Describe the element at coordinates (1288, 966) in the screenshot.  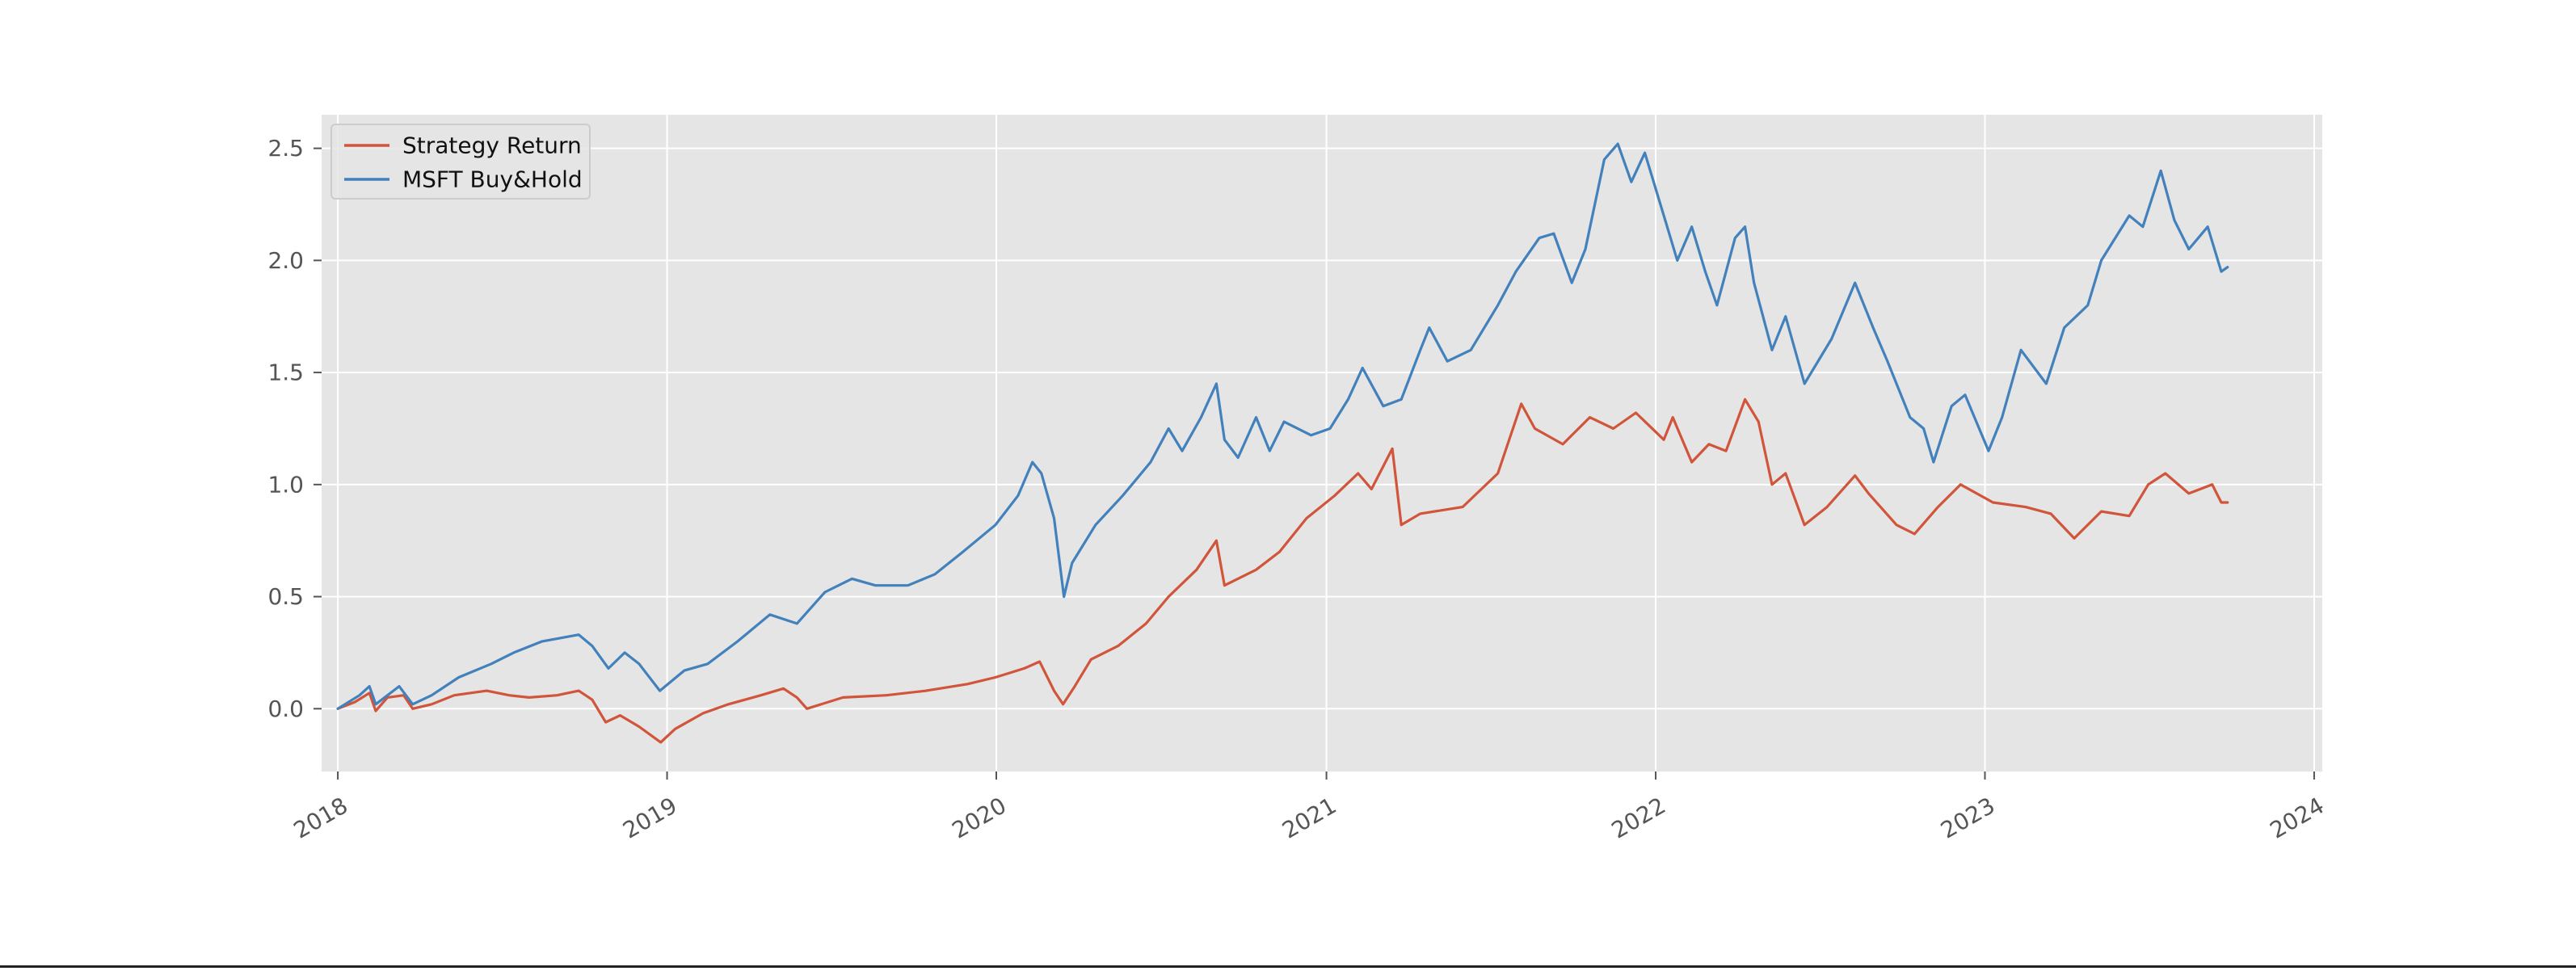
I see `bottom-divider` at that location.